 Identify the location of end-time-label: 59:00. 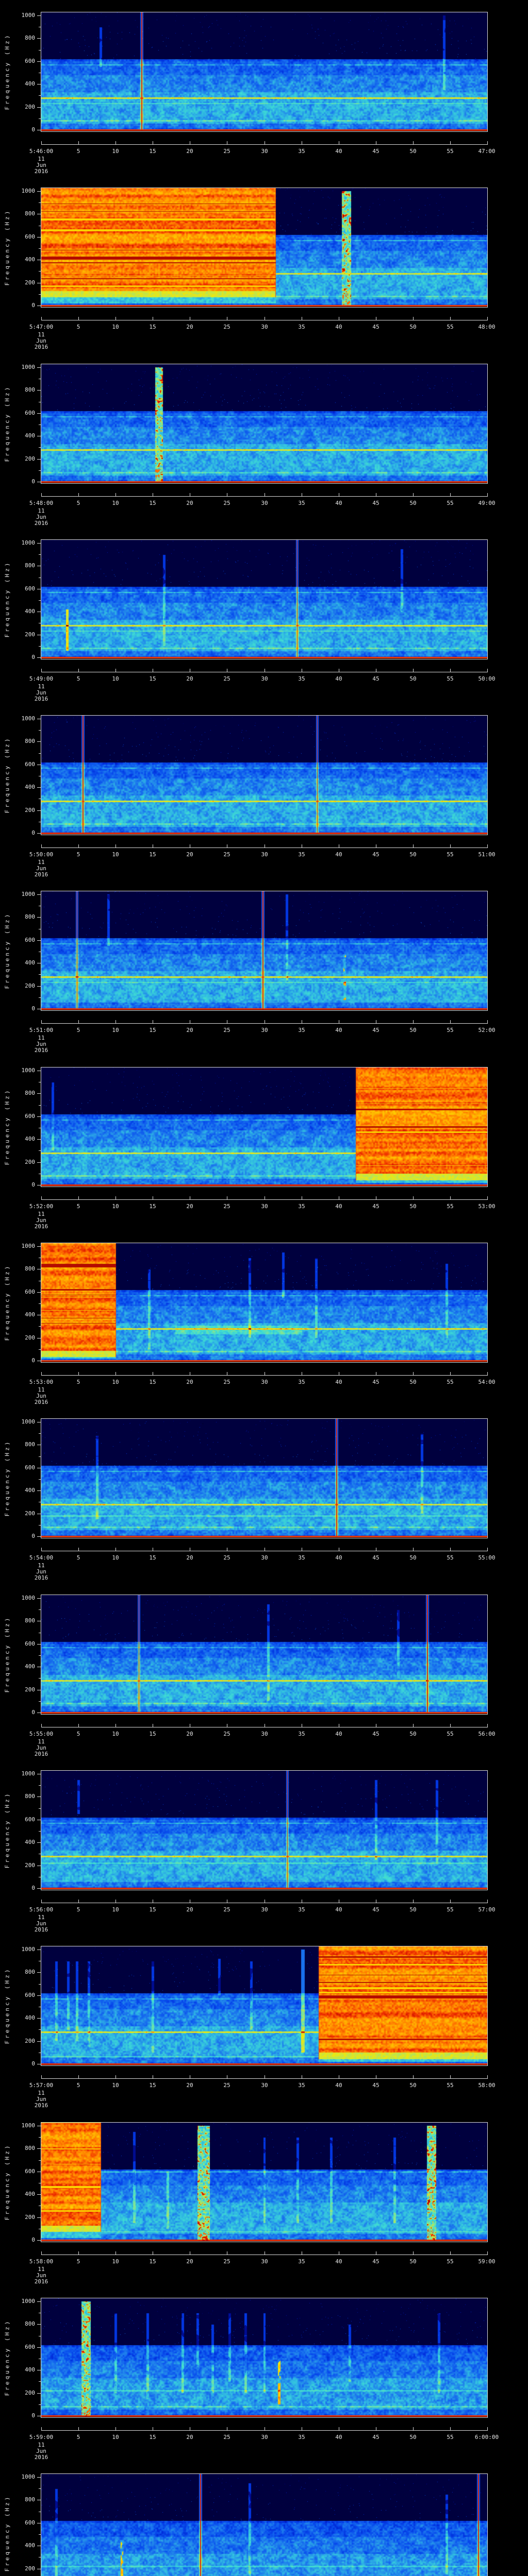
(487, 2261).